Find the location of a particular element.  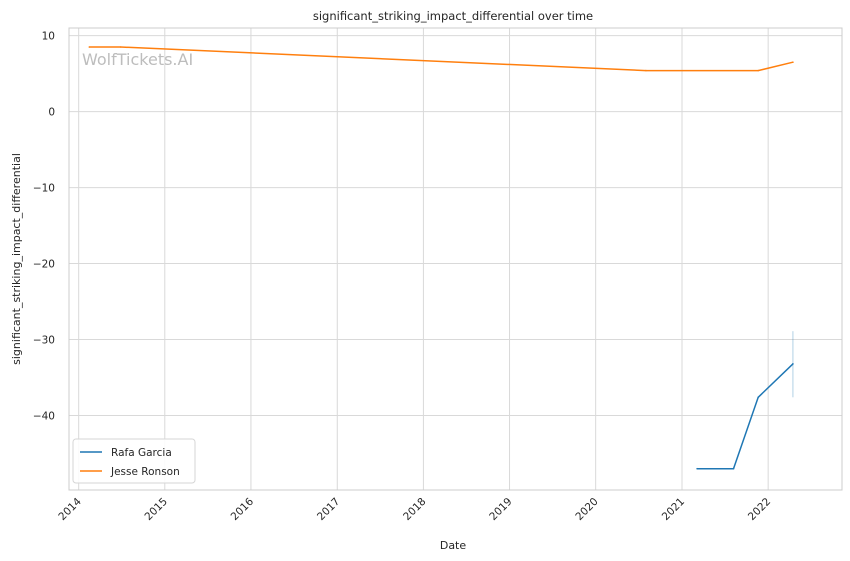

series-line-jesse-ronson is located at coordinates (441, 59).